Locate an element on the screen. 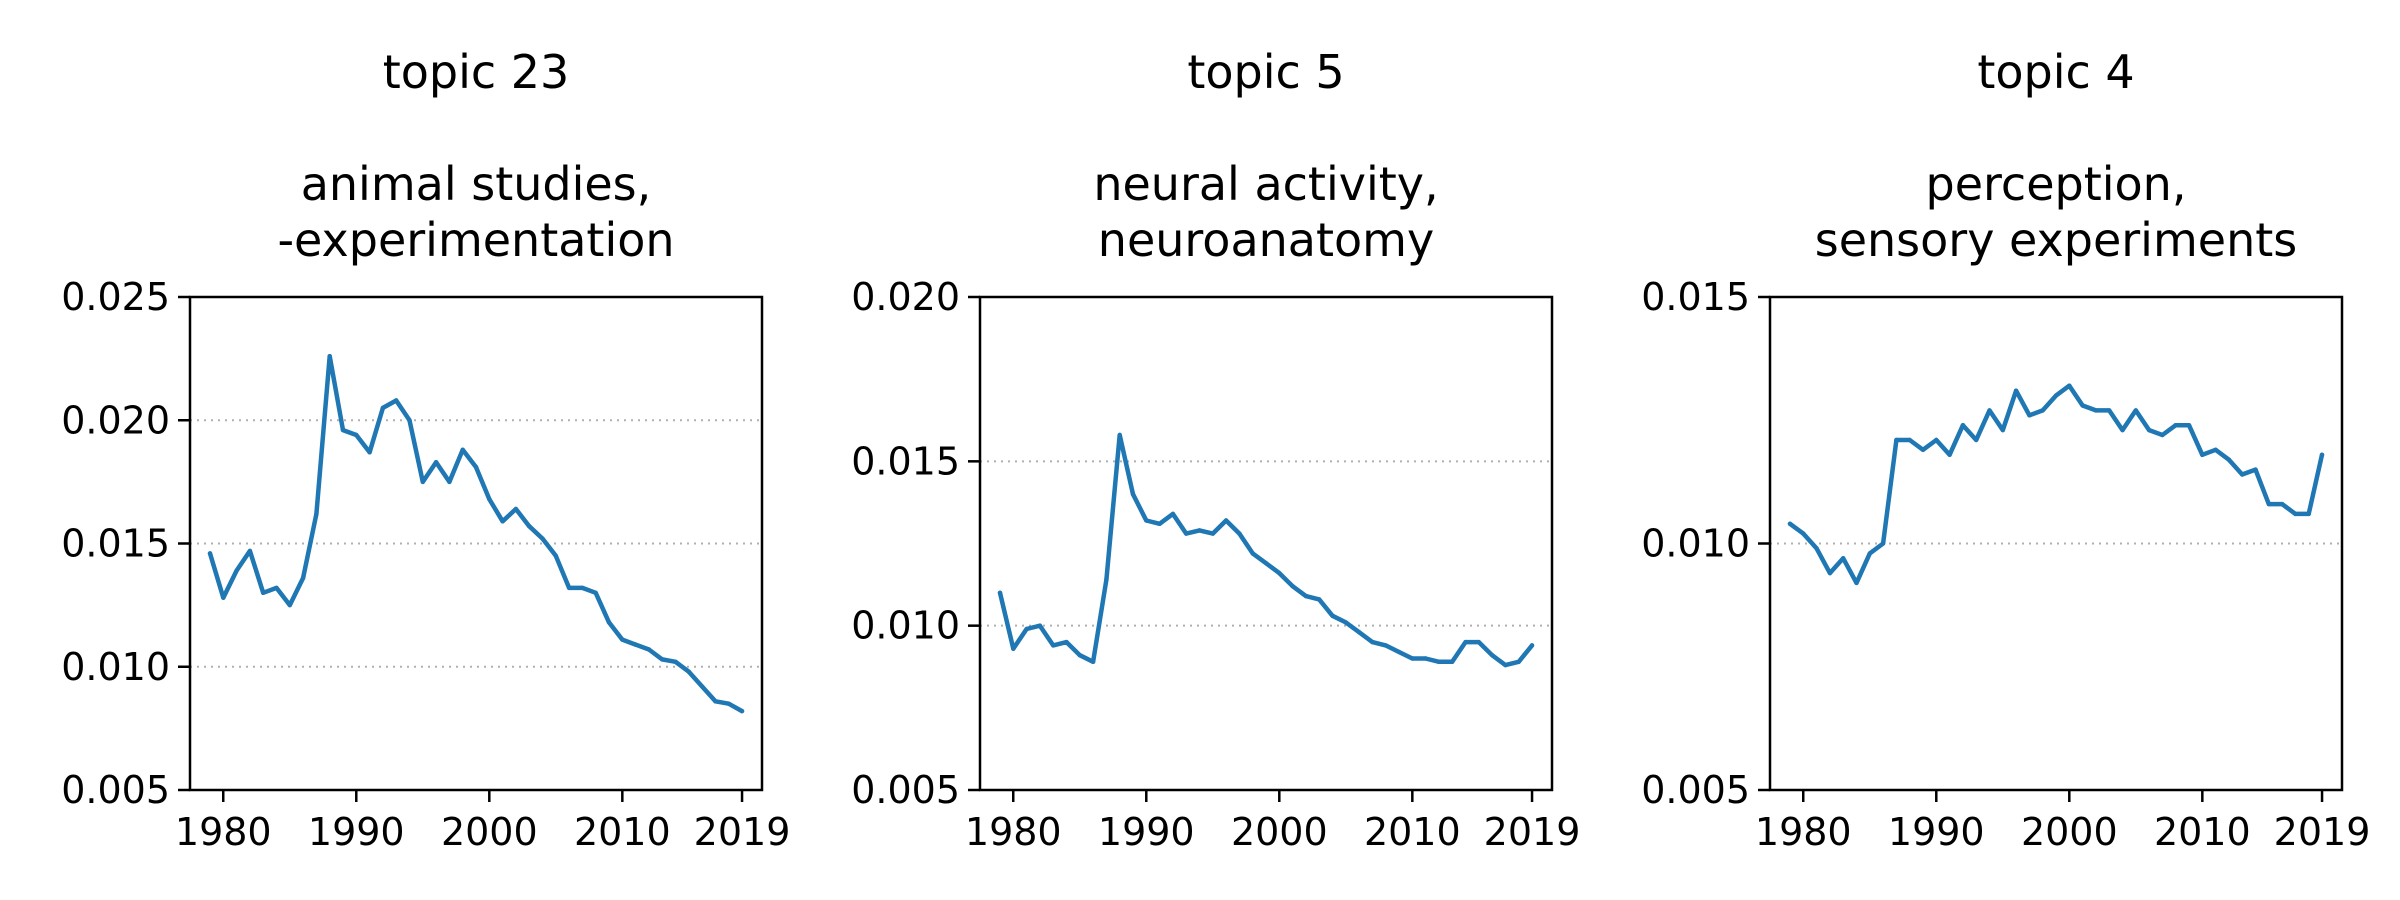 The image size is (2400, 900). series-line is located at coordinates (1266, 550).